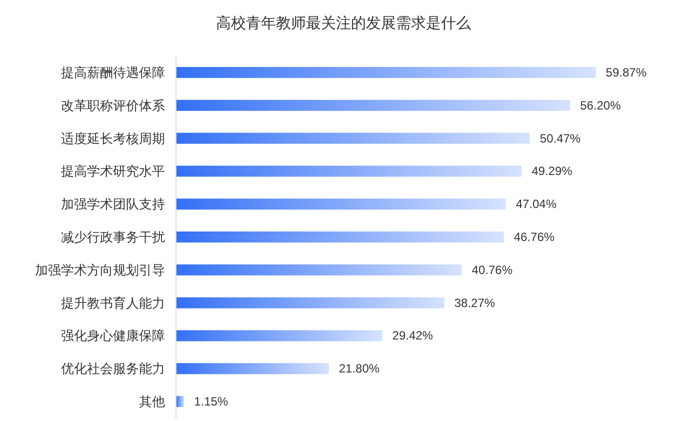 The height and width of the screenshot is (421, 687). What do you see at coordinates (492, 269) in the screenshot?
I see `data-label: 40.76%` at bounding box center [492, 269].